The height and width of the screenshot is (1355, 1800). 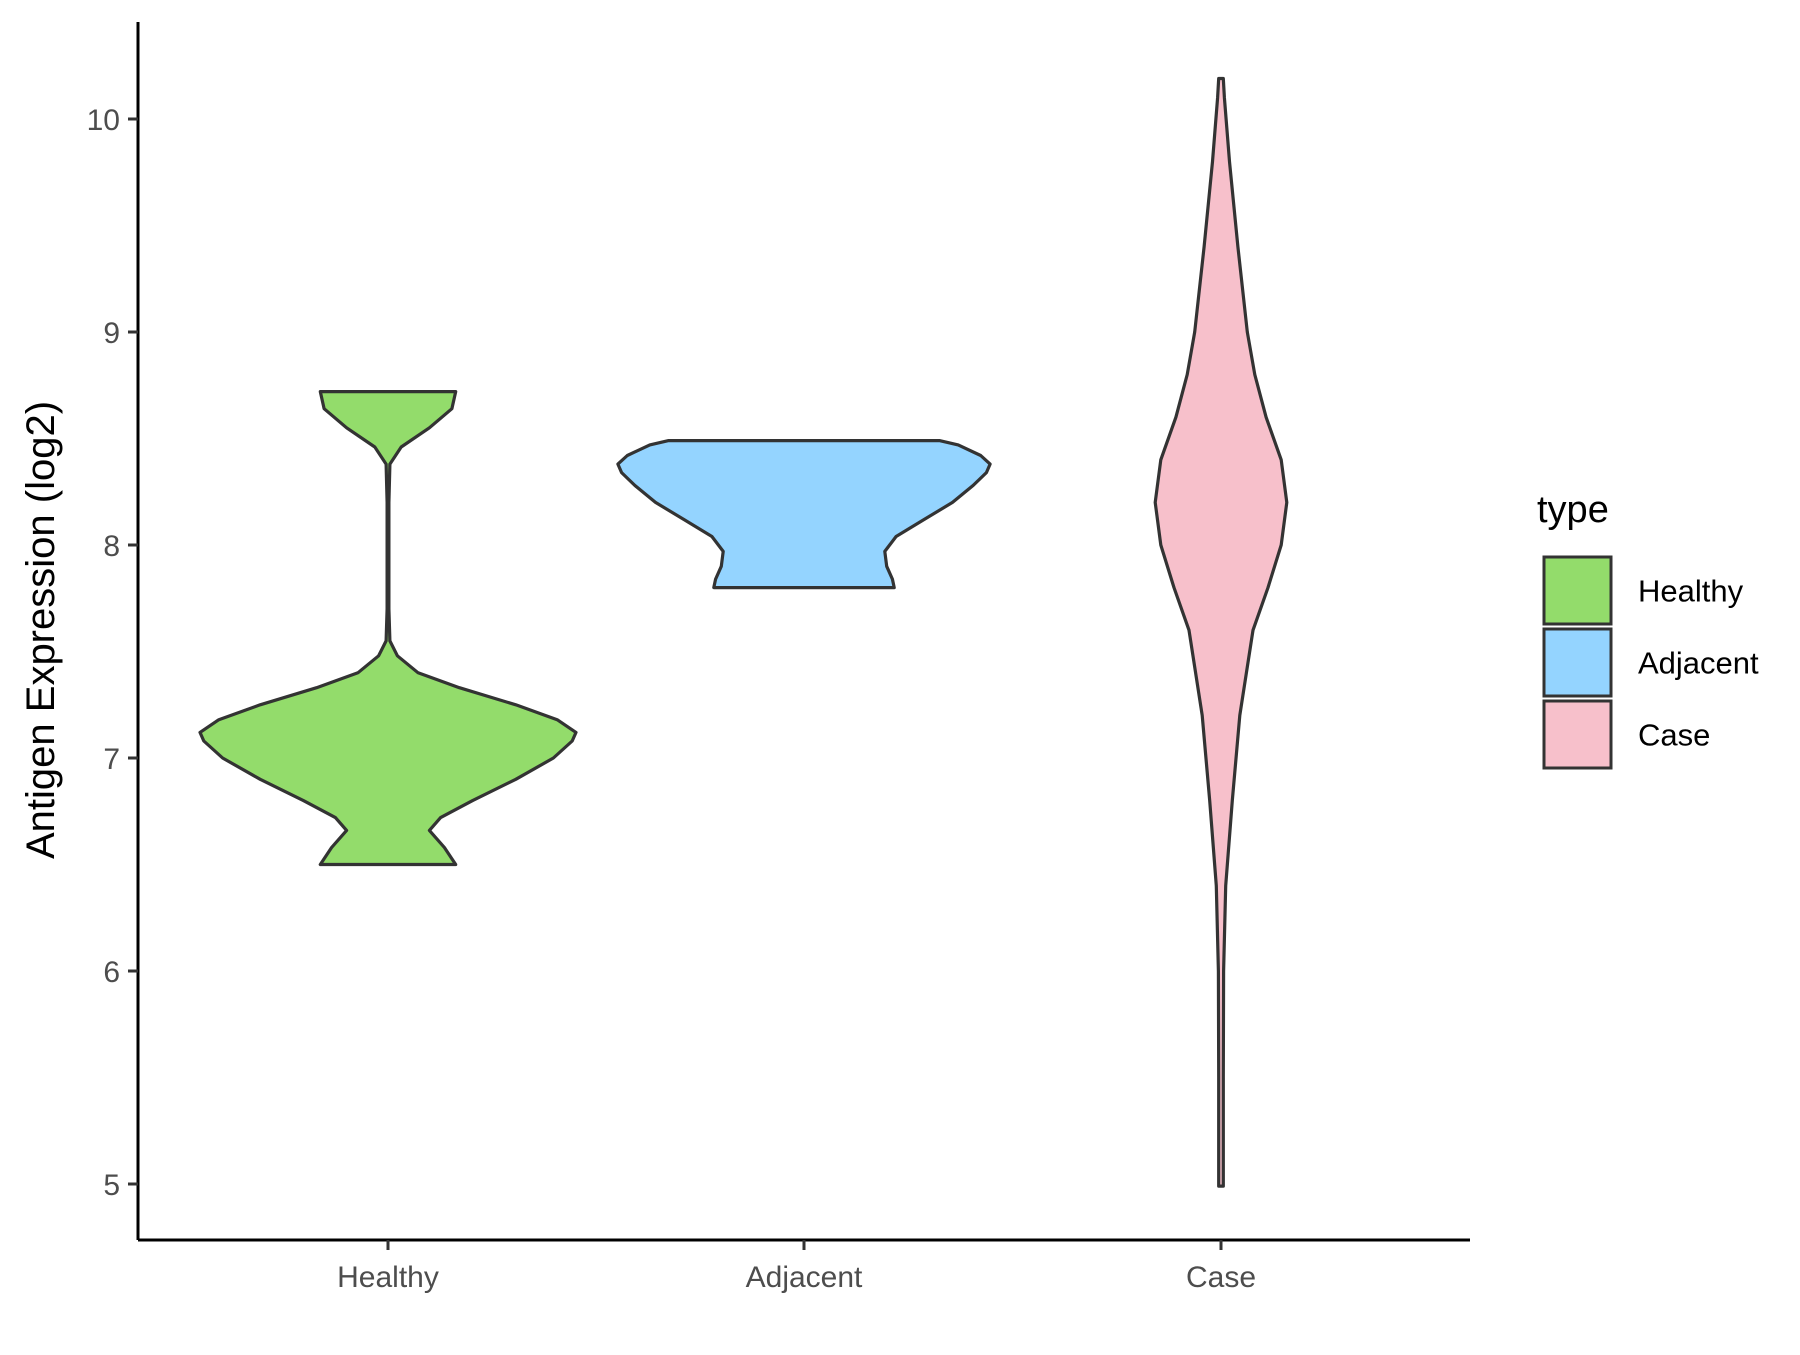 I want to click on legend-key-case, so click(x=1577, y=734).